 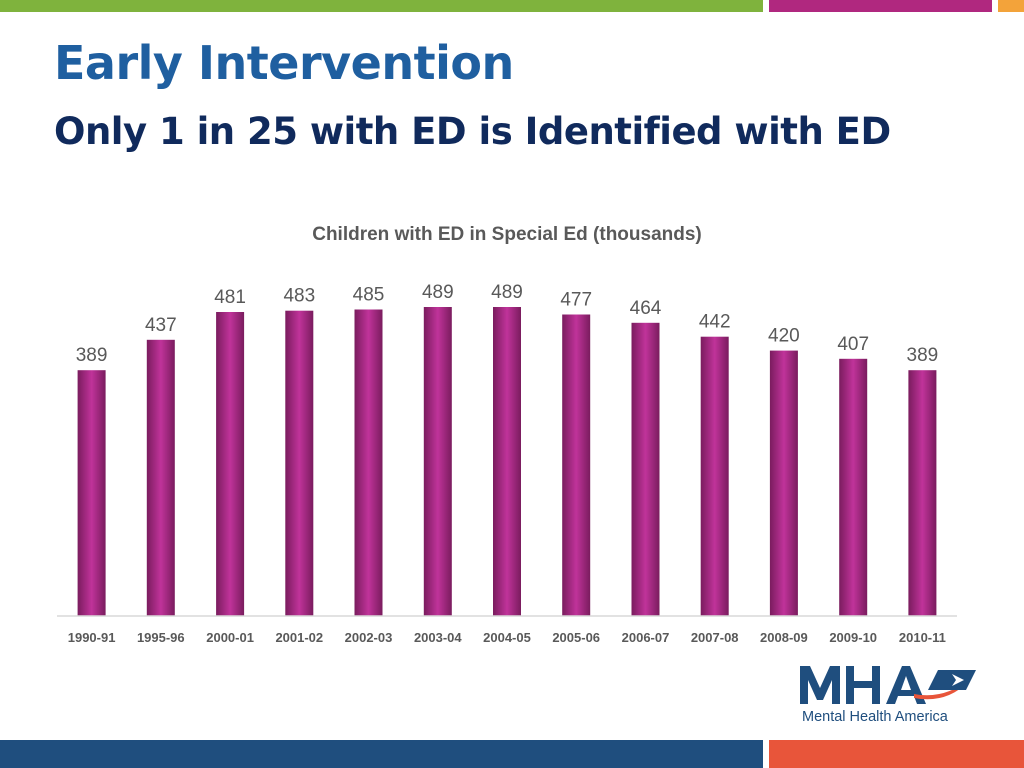 What do you see at coordinates (875, 717) in the screenshot?
I see `mha-logo-text: Mental Health America` at bounding box center [875, 717].